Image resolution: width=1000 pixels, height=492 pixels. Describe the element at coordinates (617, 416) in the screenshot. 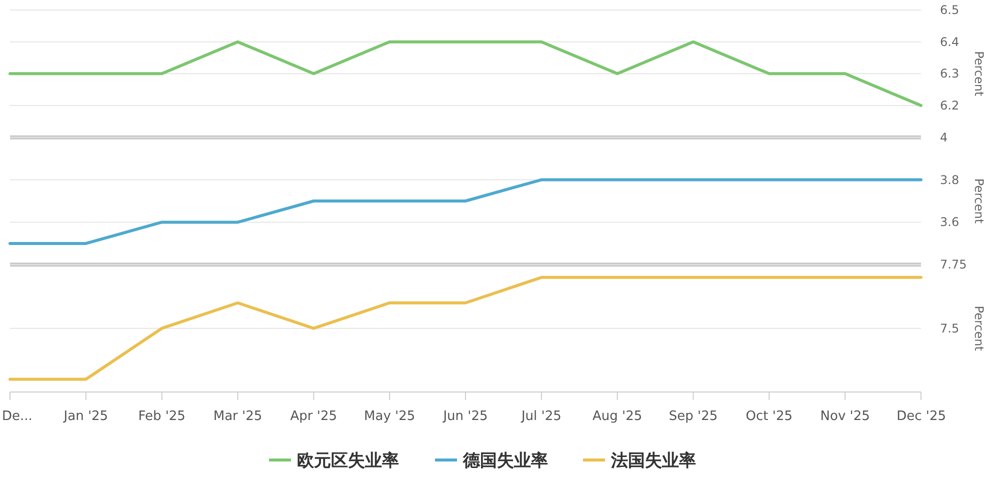

I see `x-tick-label: Aug '25` at that location.